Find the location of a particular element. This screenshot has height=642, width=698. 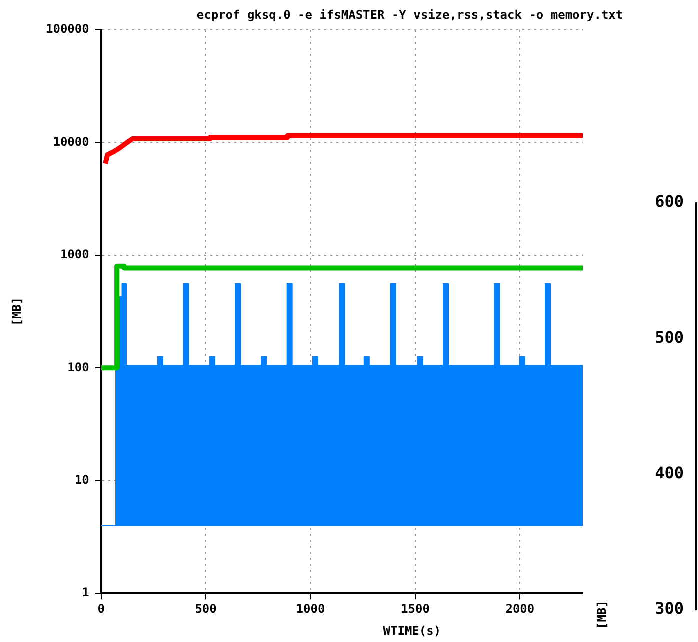

y2-tick-label: 400 is located at coordinates (669, 472).